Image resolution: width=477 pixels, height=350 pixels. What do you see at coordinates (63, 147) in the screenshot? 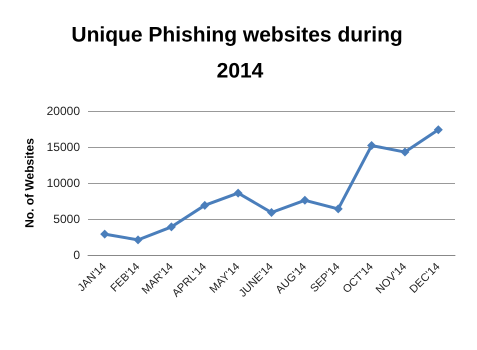
I see `y-tick-label: 15000` at bounding box center [63, 147].